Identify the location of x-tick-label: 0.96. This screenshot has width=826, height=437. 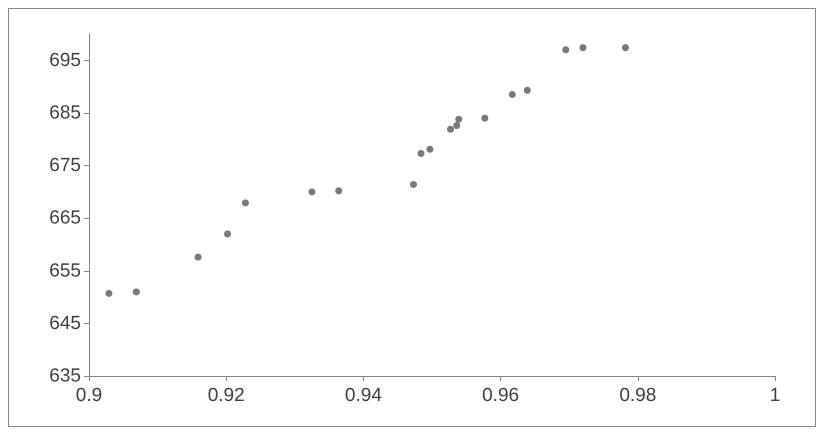
(501, 395).